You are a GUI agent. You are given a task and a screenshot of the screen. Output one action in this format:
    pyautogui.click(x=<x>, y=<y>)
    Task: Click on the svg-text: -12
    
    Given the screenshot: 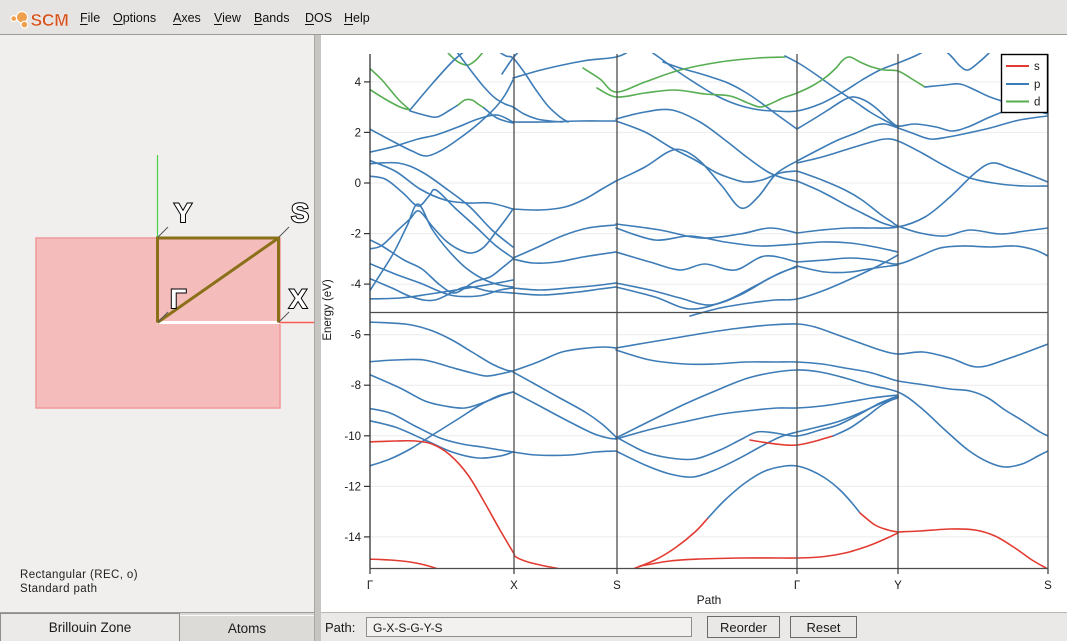 What is the action you would take?
    pyautogui.click(x=352, y=487)
    